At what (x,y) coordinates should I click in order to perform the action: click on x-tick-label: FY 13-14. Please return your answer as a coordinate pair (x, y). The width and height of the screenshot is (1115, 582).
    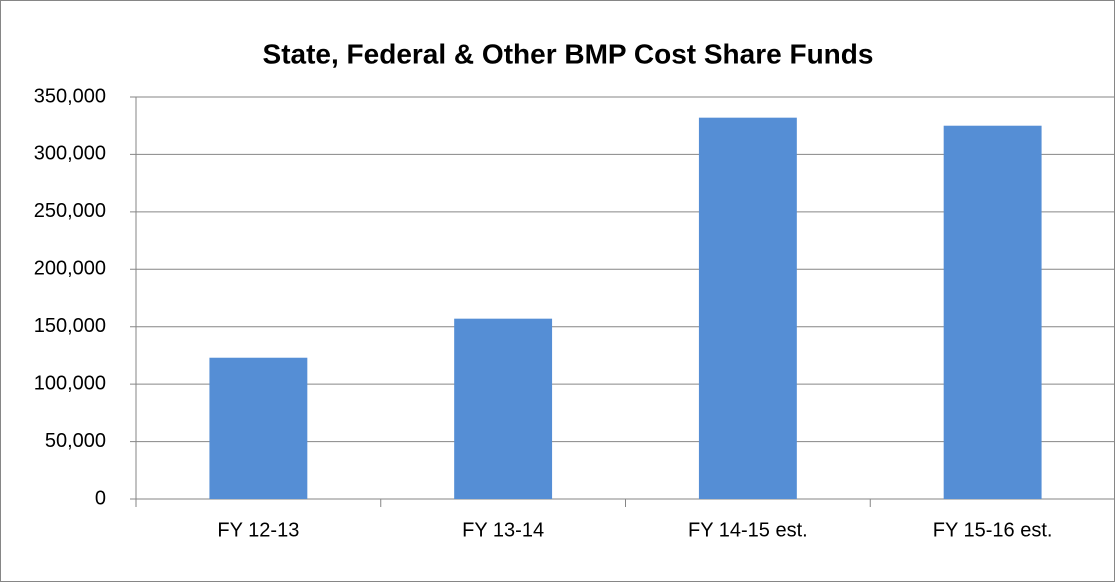
    Looking at the image, I should click on (503, 530).